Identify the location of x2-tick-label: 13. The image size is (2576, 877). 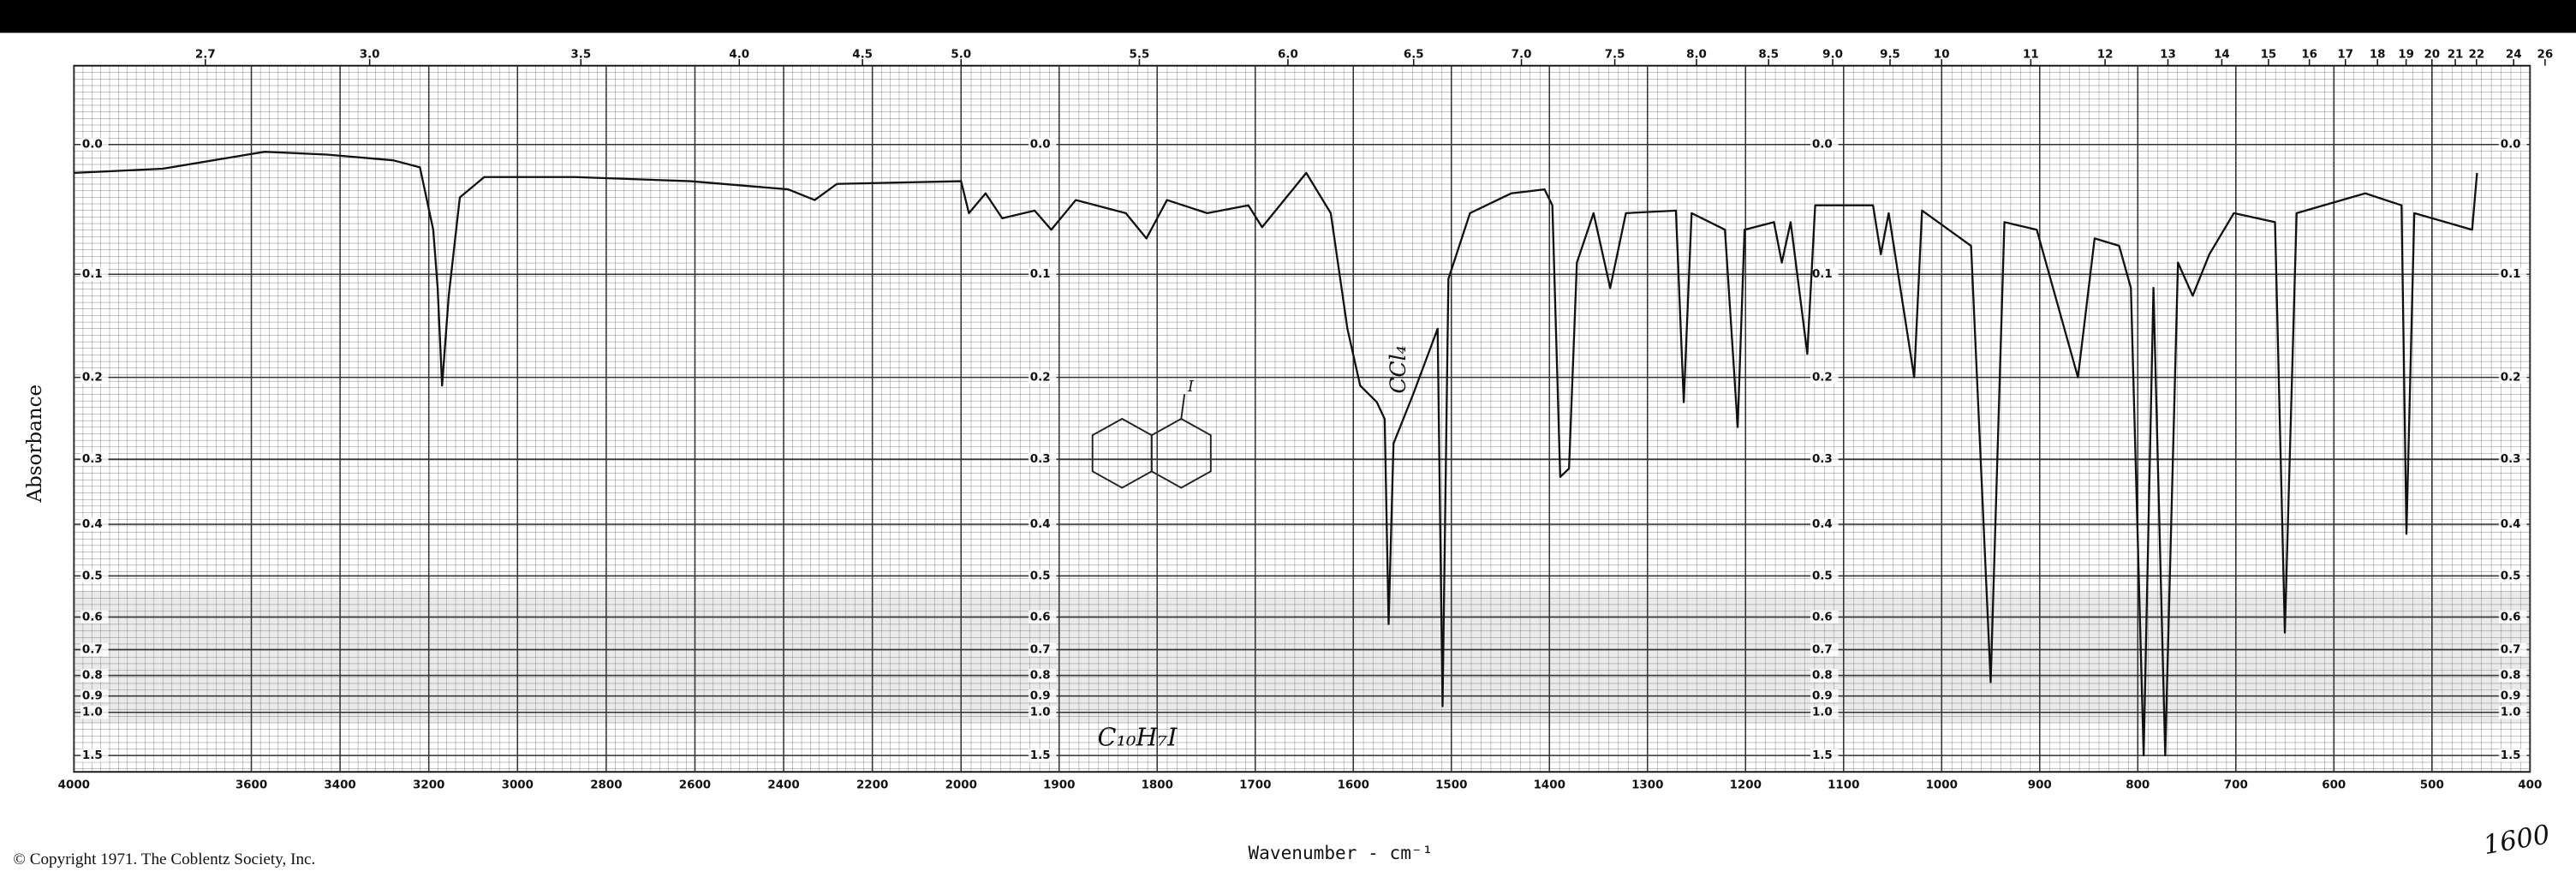
(2168, 54).